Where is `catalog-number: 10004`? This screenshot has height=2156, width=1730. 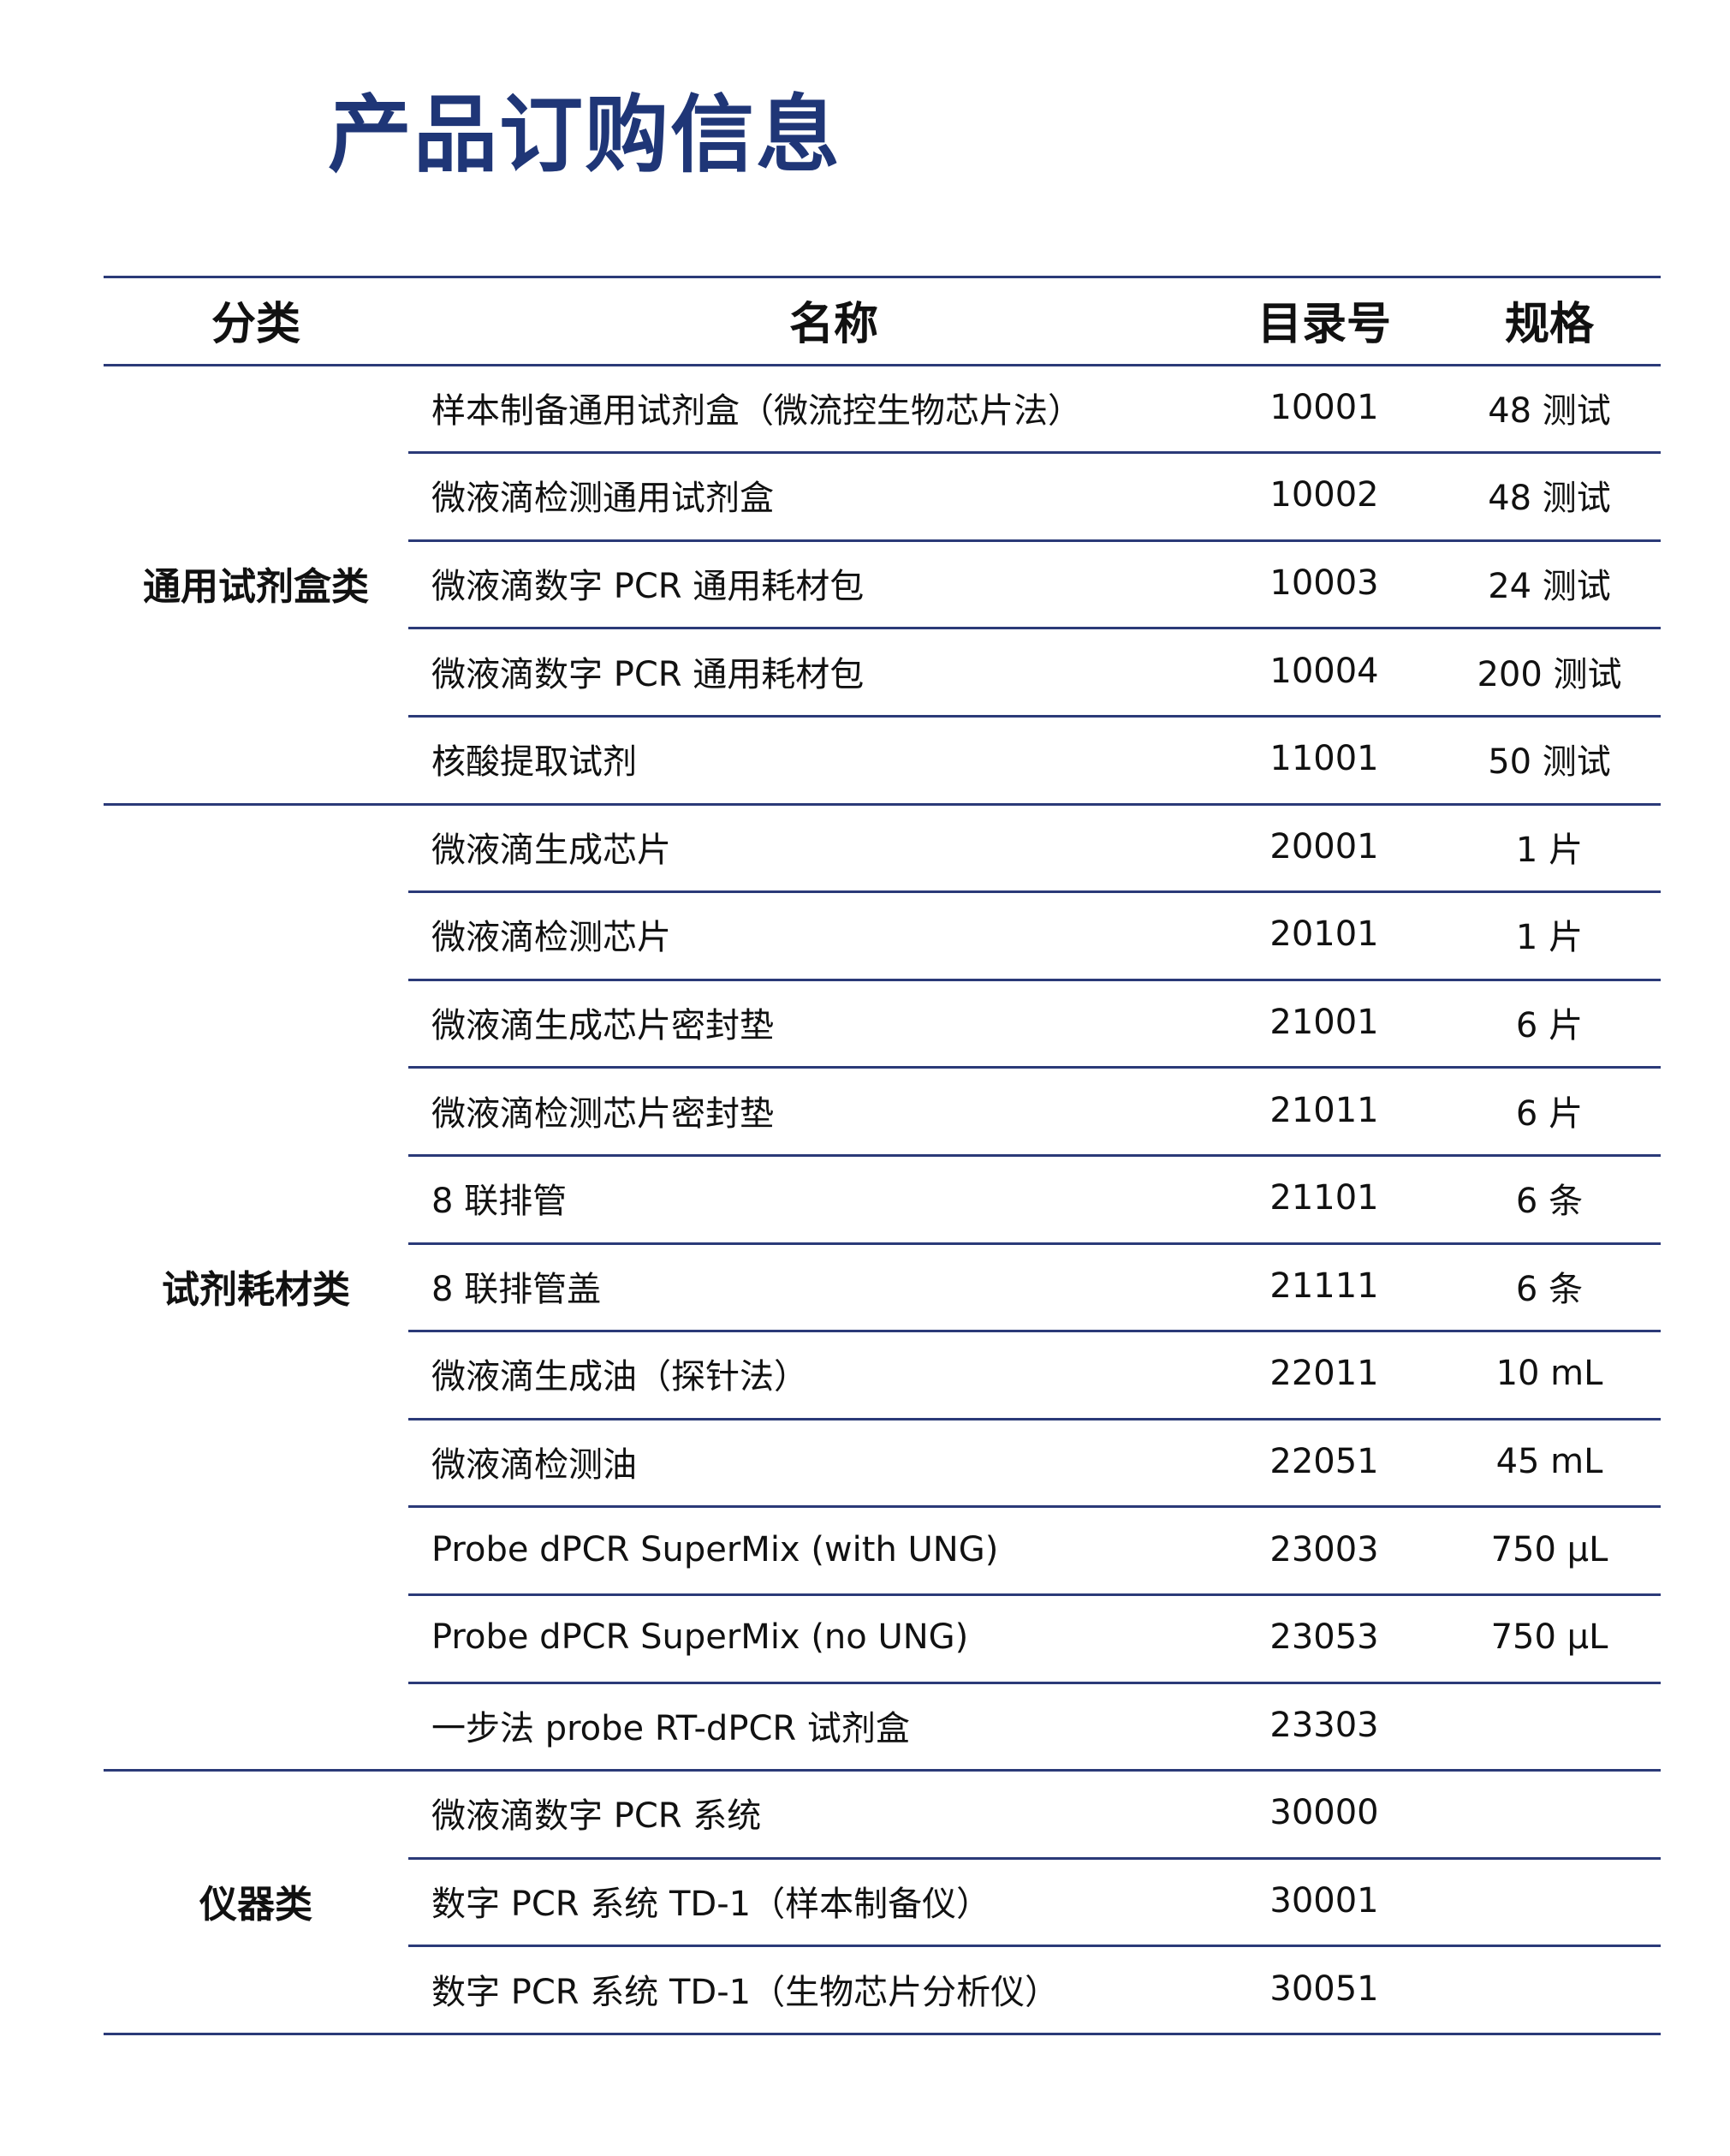 catalog-number: 10004 is located at coordinates (1324, 671).